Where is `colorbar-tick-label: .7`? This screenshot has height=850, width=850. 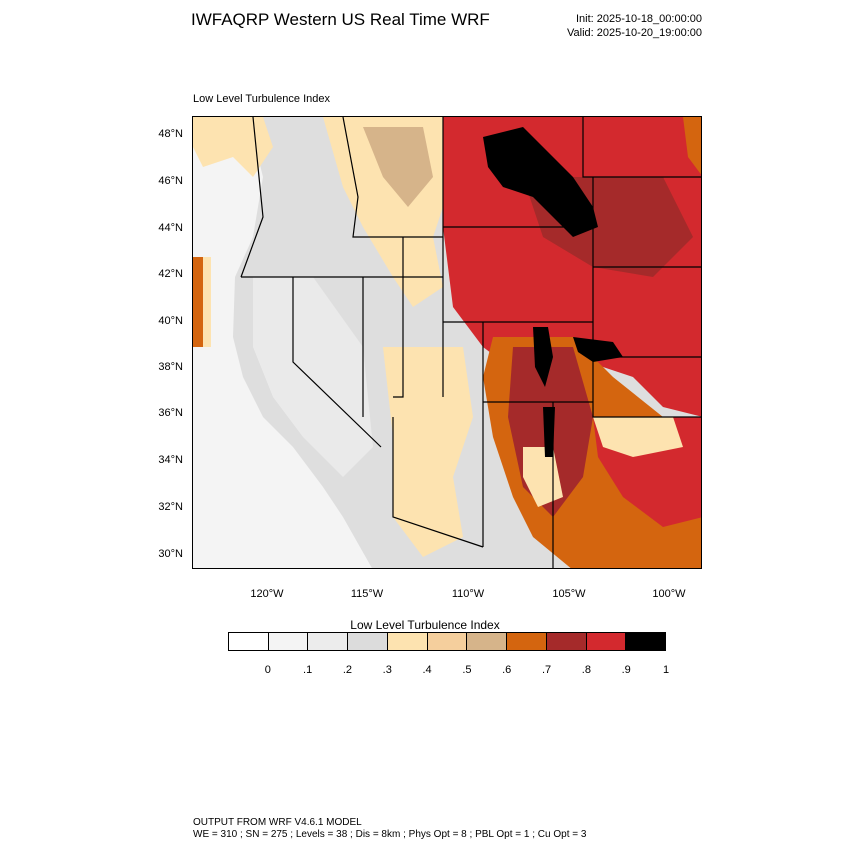 colorbar-tick-label: .7 is located at coordinates (546, 670).